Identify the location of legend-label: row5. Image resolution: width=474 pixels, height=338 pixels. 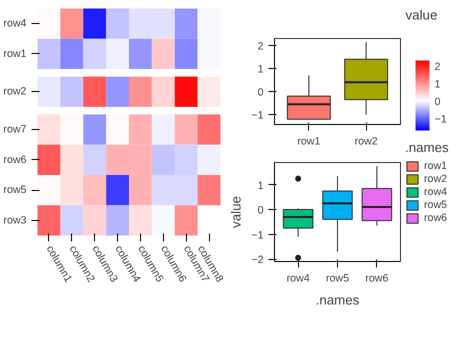
(436, 205).